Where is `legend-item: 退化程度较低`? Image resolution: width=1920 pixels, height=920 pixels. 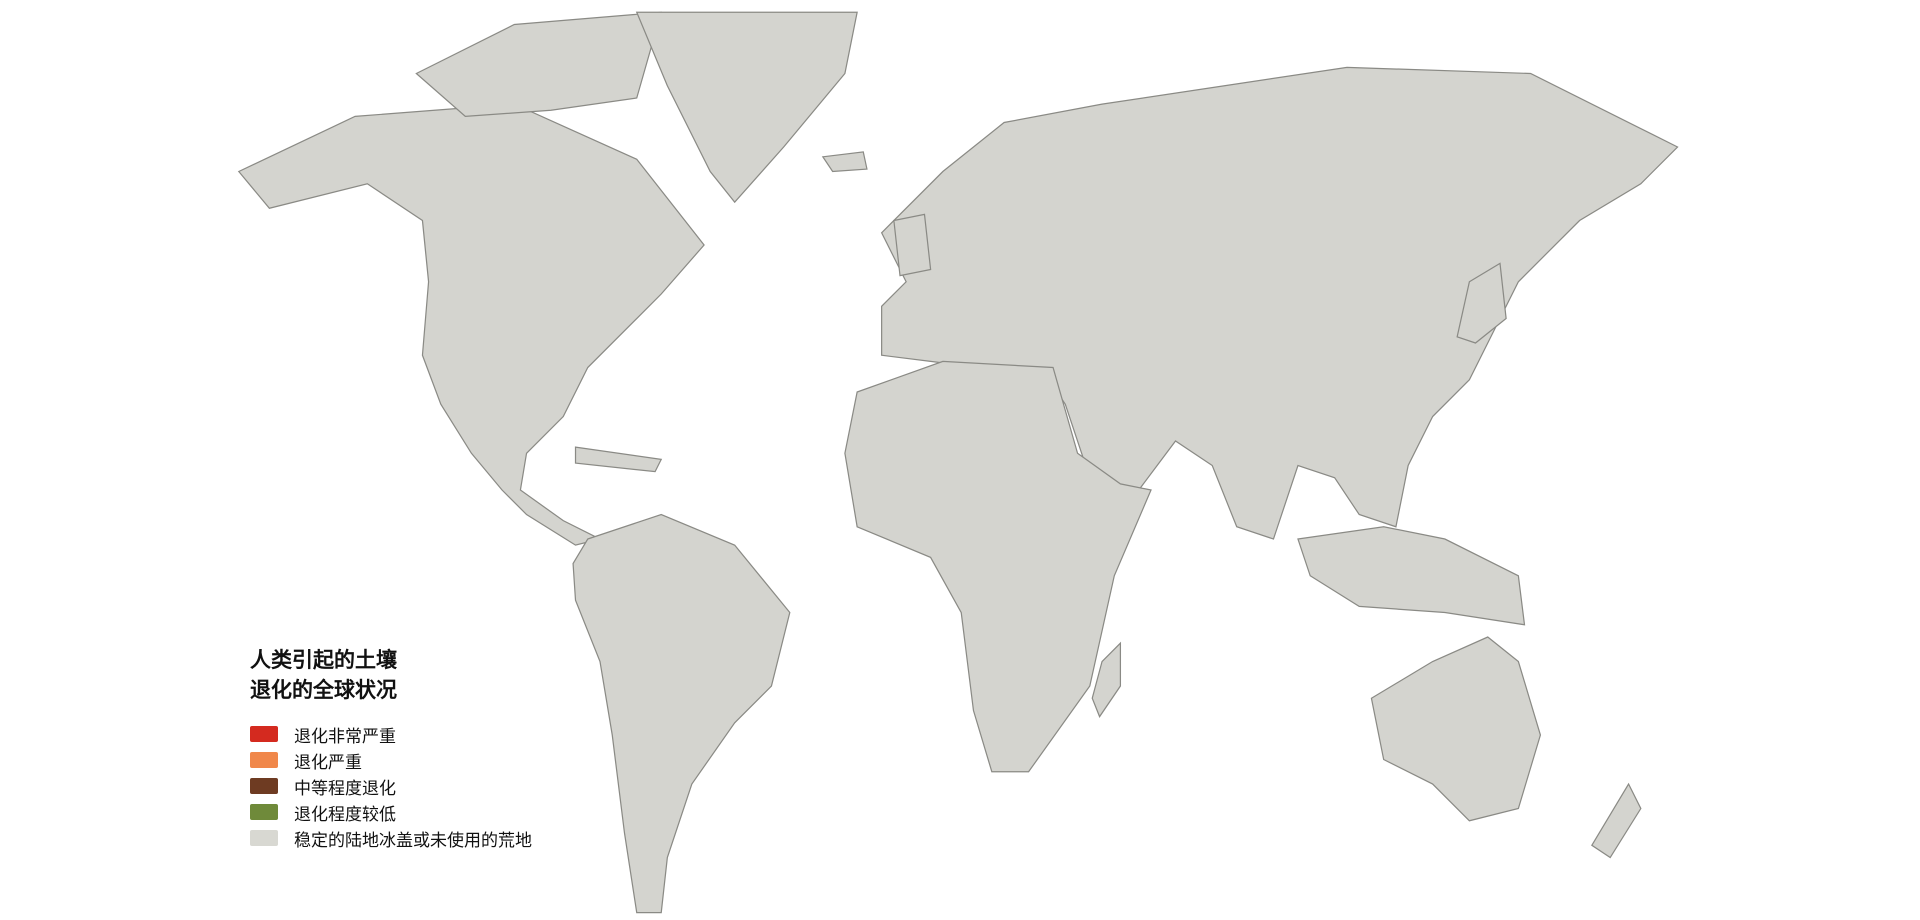 legend-item: 退化程度较低 is located at coordinates (391, 812).